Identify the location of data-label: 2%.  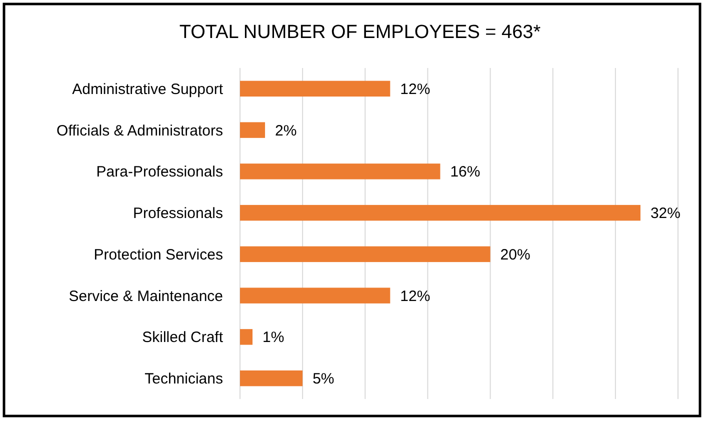
(286, 131).